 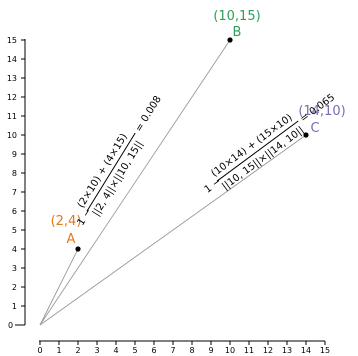 I want to click on y-tick-label: 9, so click(x=14, y=154).